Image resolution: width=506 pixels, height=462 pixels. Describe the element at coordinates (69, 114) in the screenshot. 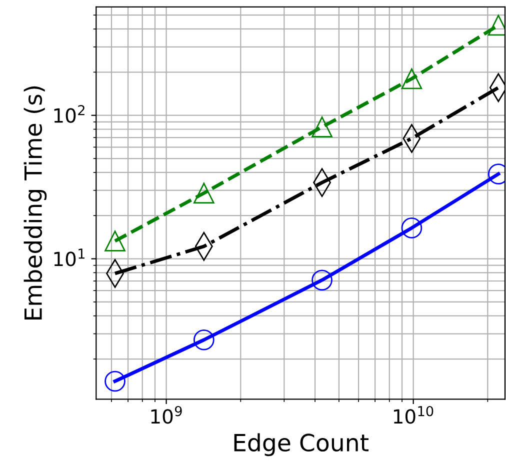

I see `y-tick-label: 10$^{2}$` at that location.